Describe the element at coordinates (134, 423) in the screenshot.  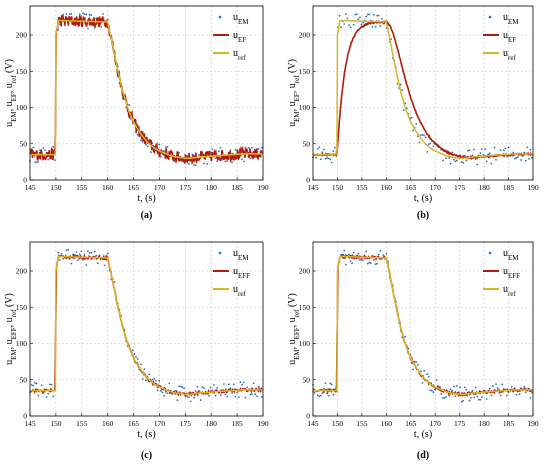
I see `x-tick-label: 165` at that location.